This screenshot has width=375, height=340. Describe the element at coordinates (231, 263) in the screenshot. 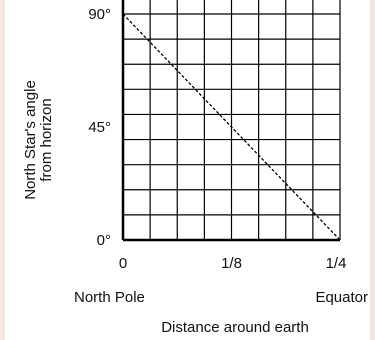

I see `x-tick-label: 1/8` at that location.